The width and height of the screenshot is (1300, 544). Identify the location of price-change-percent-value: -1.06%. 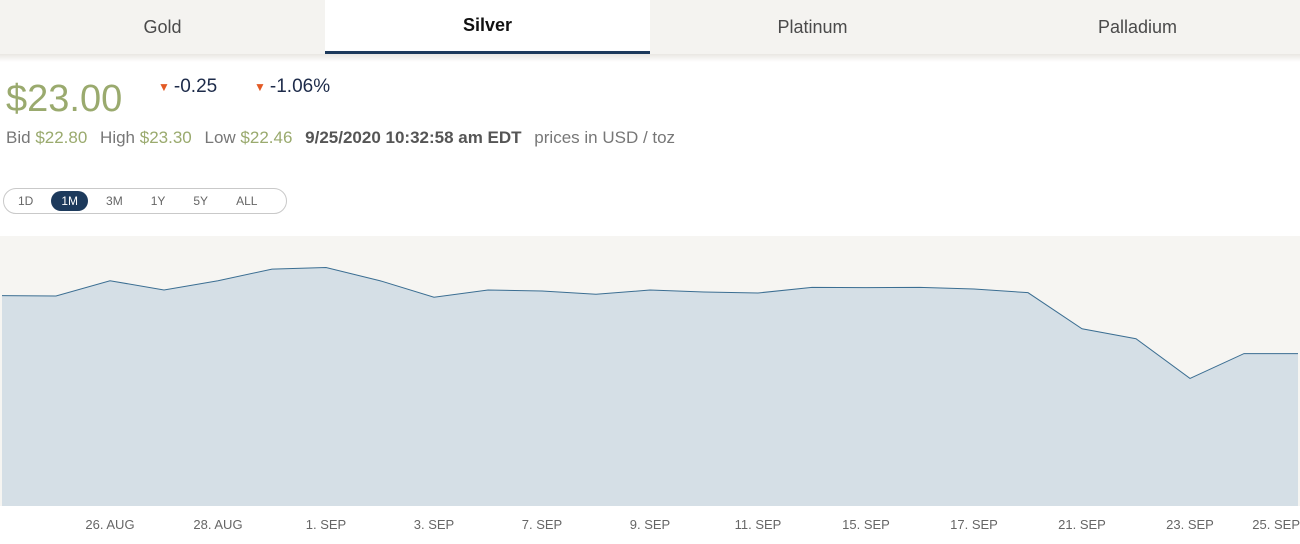
(300, 86).